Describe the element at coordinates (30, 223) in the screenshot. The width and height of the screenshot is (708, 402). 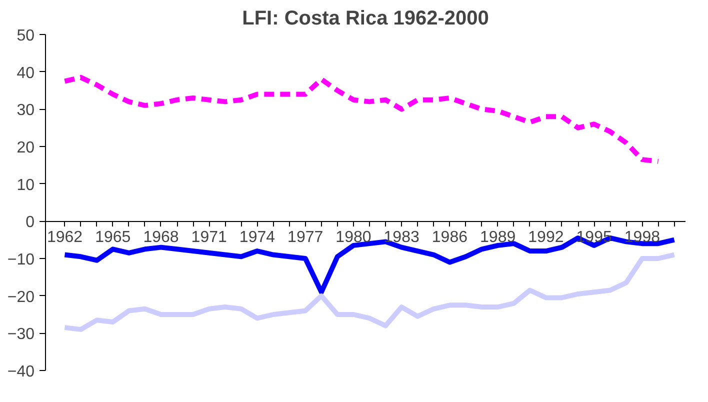
I see `y-tick-label: 0` at that location.